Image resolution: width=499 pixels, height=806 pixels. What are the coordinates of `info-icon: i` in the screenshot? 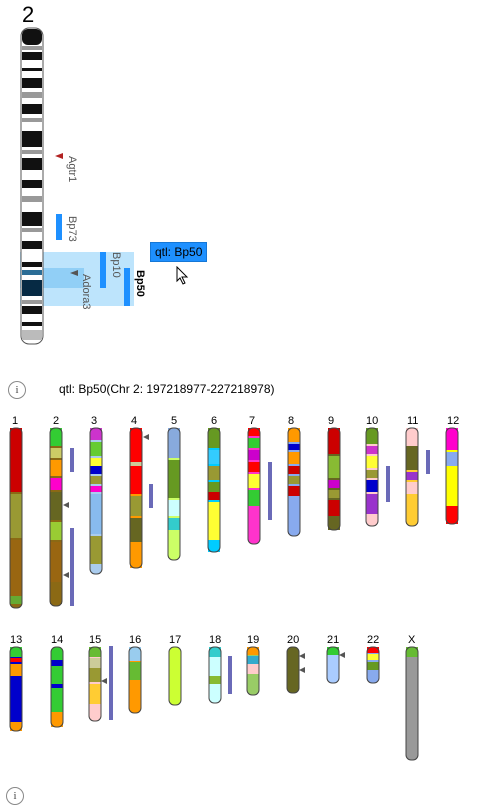 It's located at (17, 390).